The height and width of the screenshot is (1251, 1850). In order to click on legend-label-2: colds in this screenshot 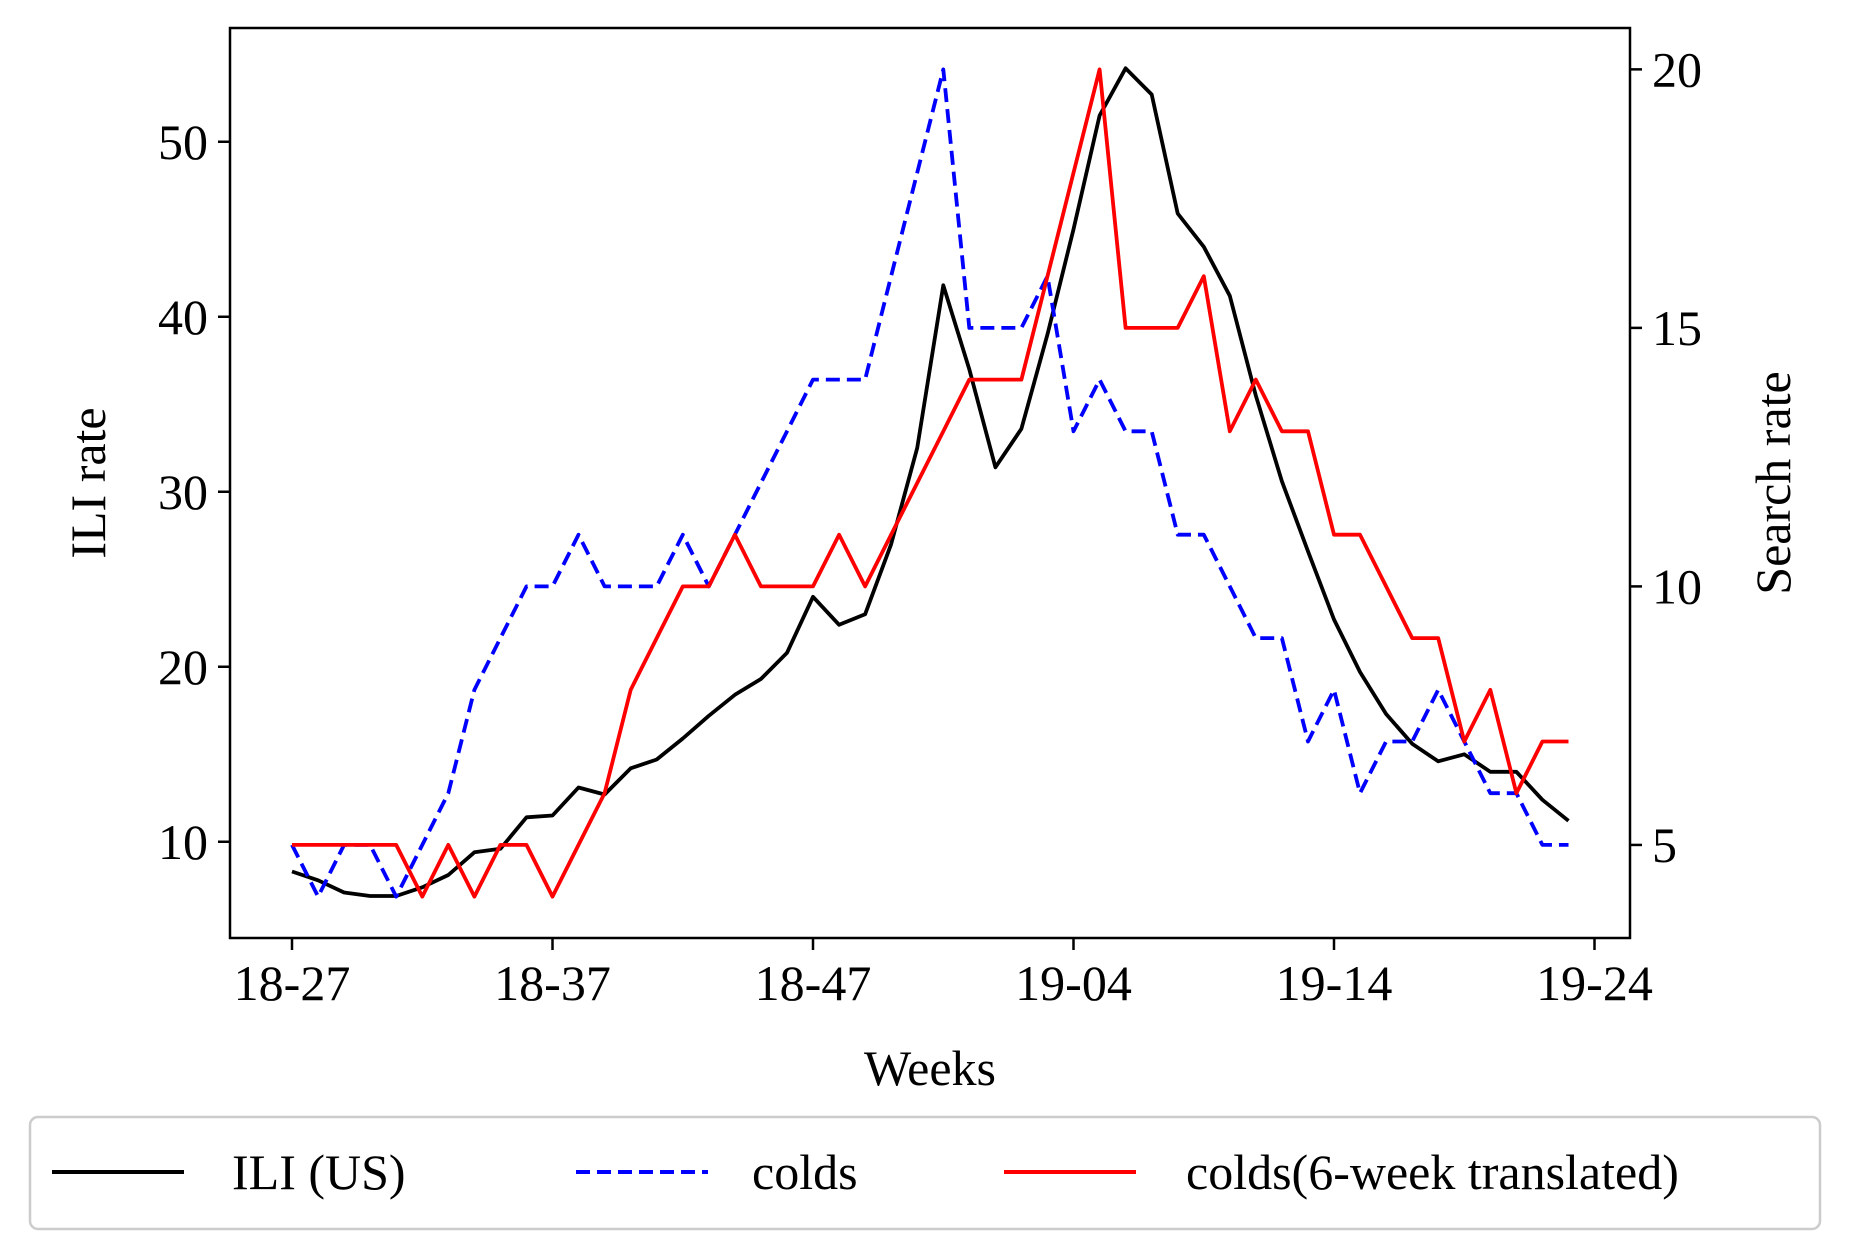, I will do `click(805, 1172)`.